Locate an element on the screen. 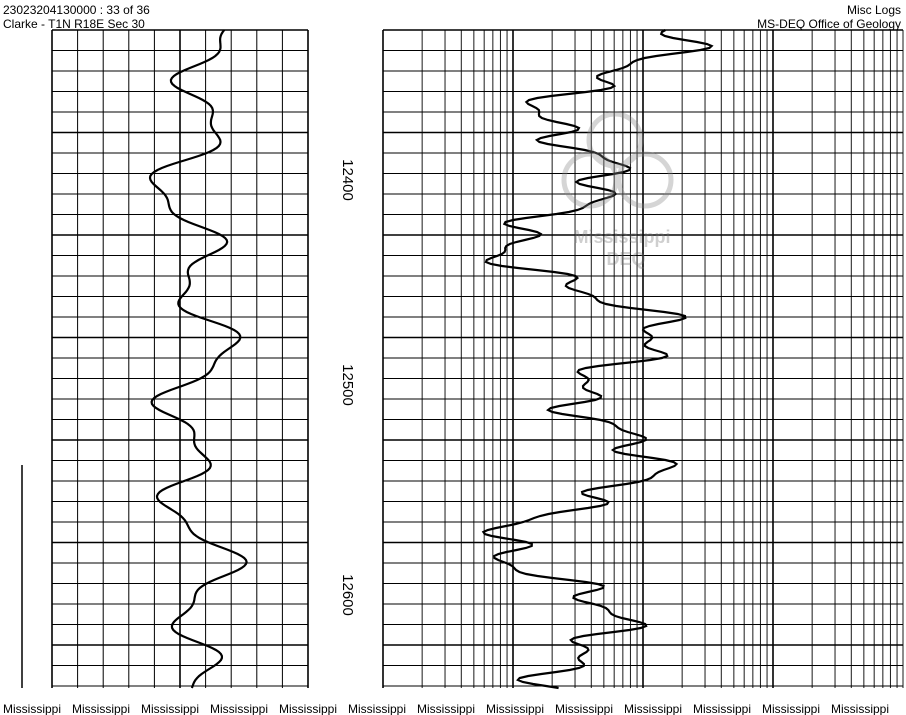 The width and height of the screenshot is (906, 715). watermark-agency: DEQ is located at coordinates (625, 259).